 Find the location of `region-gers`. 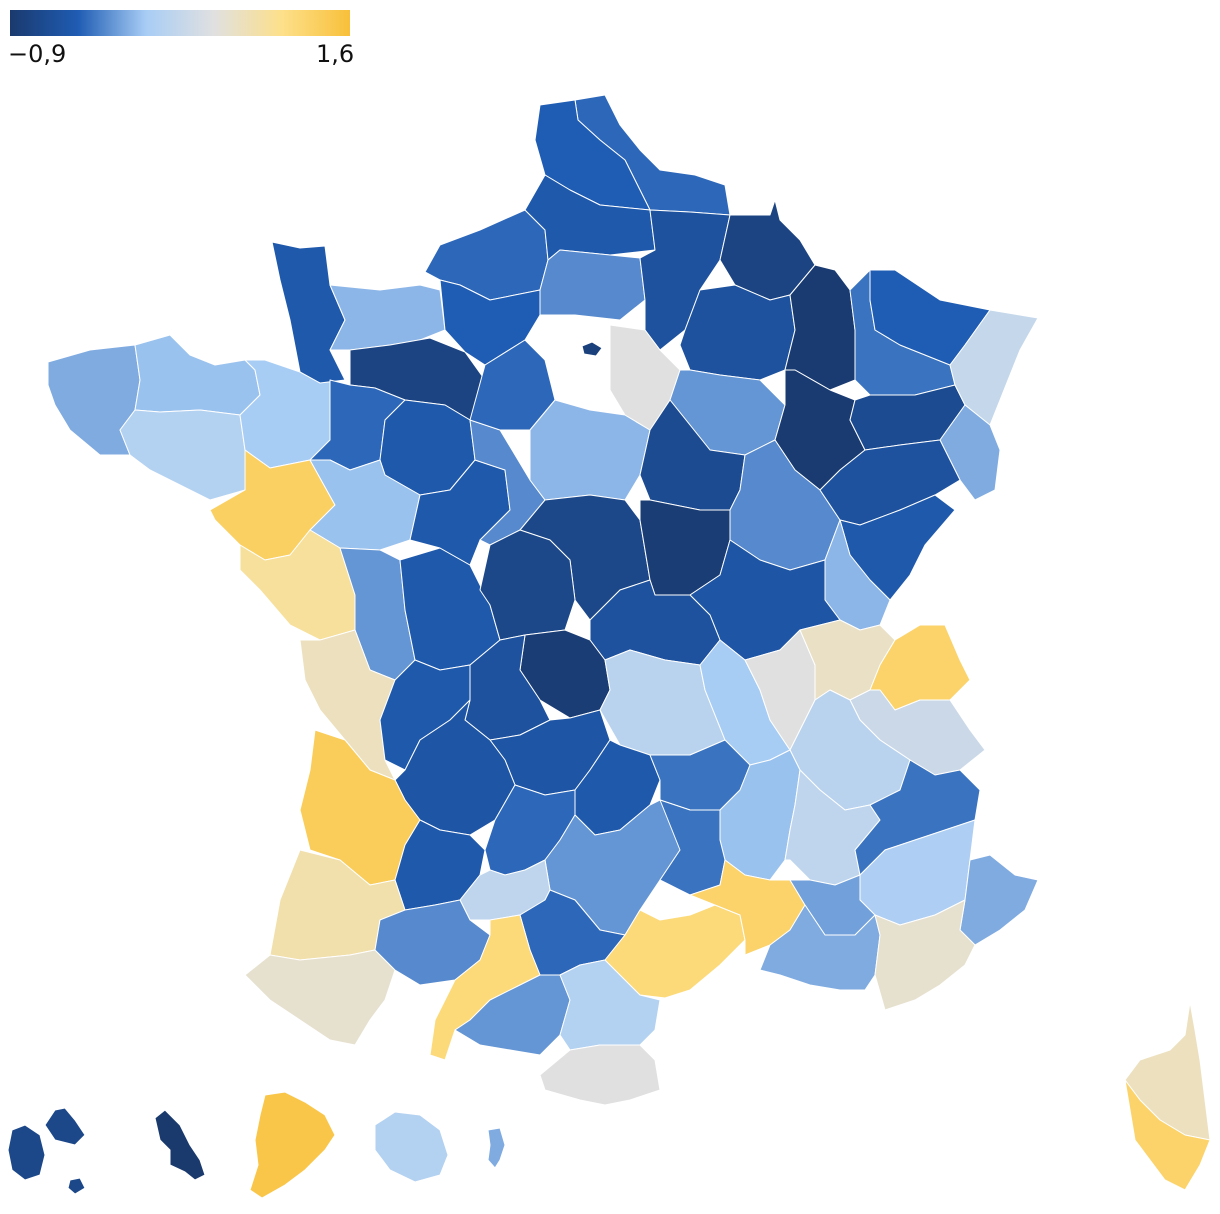

region-gers is located at coordinates (432, 942).